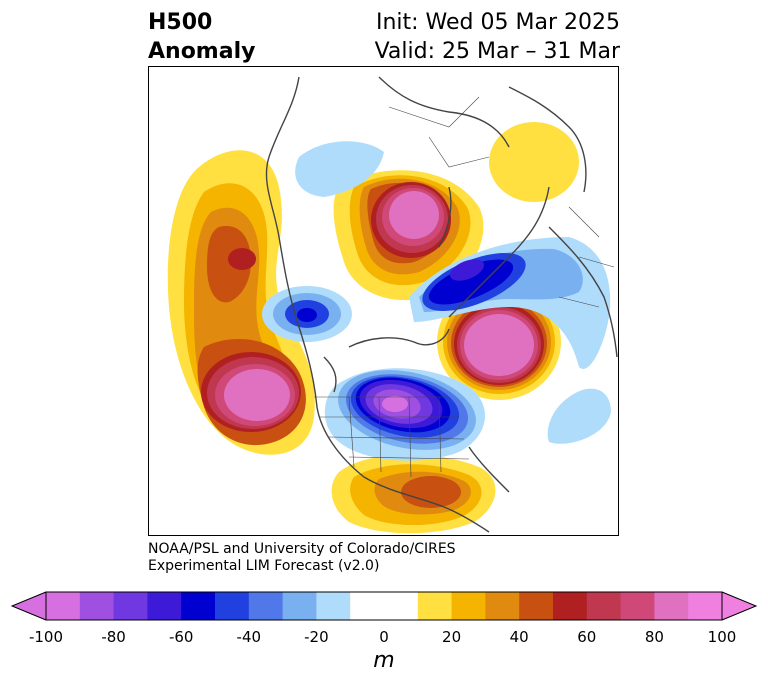  Describe the element at coordinates (587, 637) in the screenshot. I see `colorbar-tick-label: 60` at that location.